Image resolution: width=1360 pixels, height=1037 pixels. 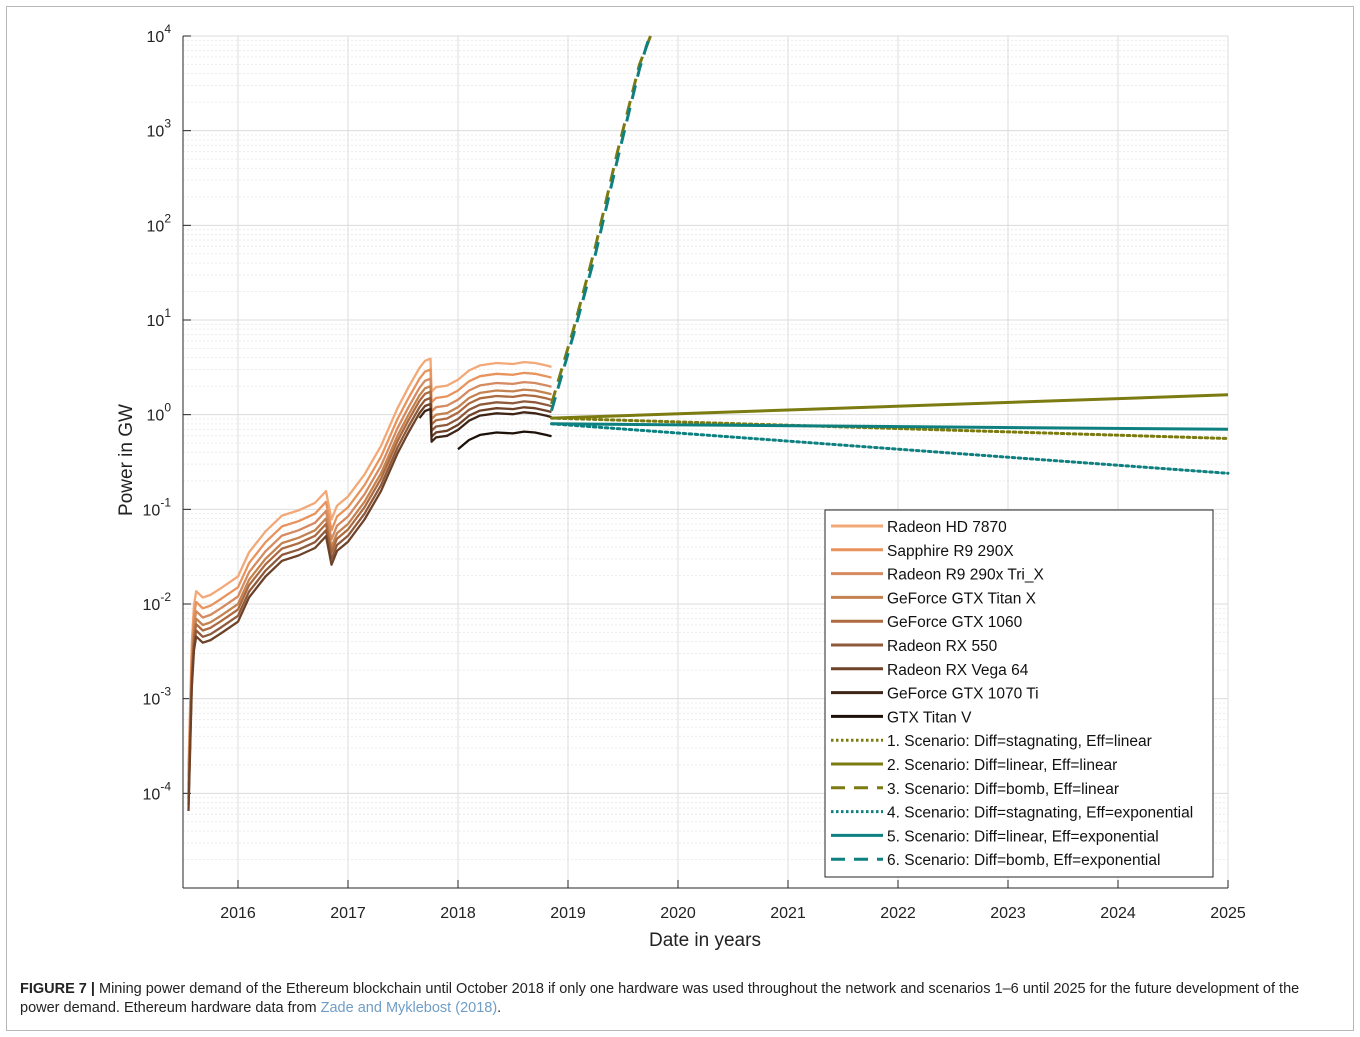 What do you see at coordinates (409, 1008) in the screenshot?
I see `caption-reference-link: Zade and Myklebost (2018)` at bounding box center [409, 1008].